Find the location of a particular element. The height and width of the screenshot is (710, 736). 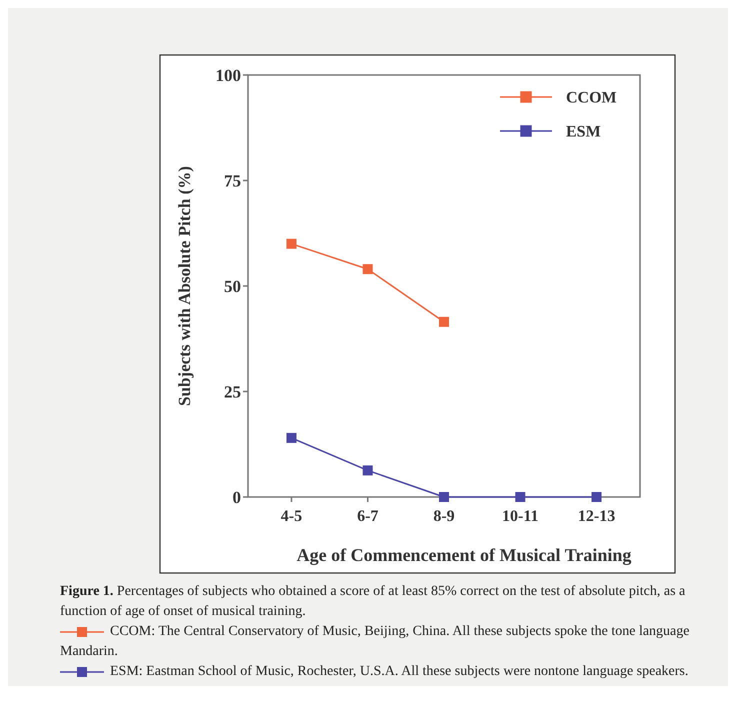

y-tick-label: 50 is located at coordinates (232, 286).